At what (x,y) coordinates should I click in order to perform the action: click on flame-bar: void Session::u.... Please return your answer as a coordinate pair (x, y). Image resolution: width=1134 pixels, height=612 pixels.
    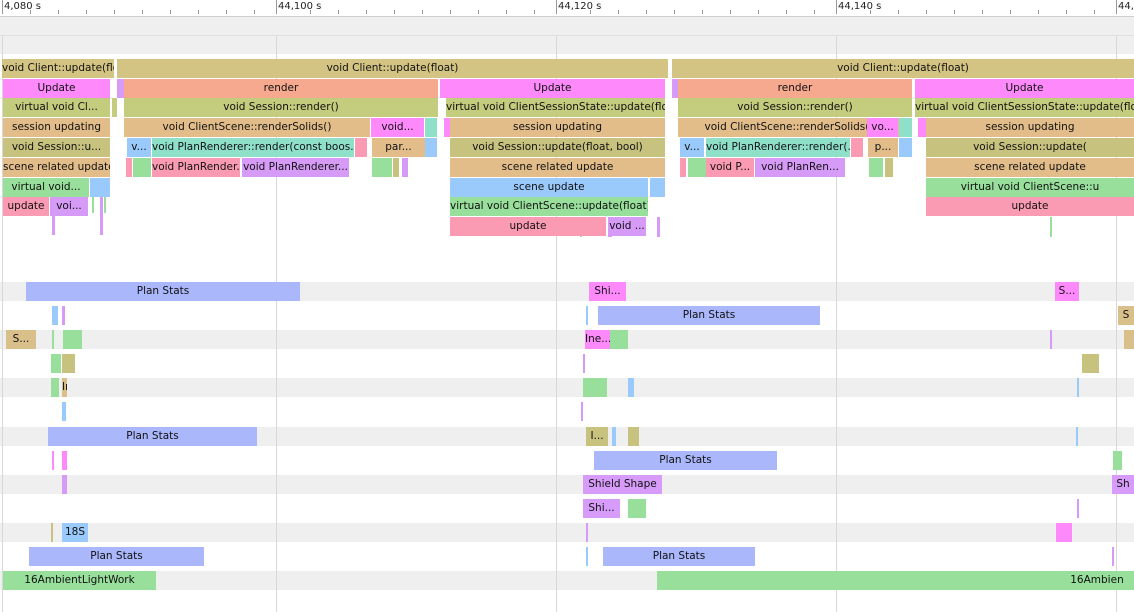
    Looking at the image, I should click on (56, 147).